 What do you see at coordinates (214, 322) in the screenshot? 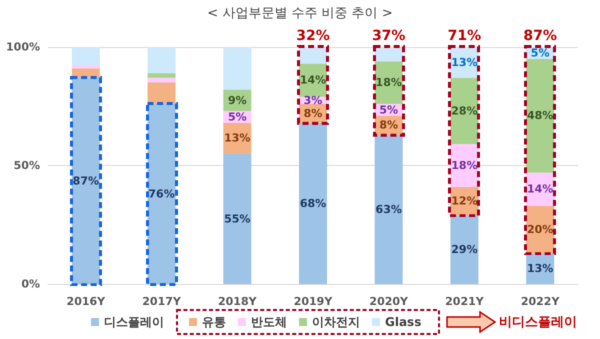
I see `legend-label: 유통` at bounding box center [214, 322].